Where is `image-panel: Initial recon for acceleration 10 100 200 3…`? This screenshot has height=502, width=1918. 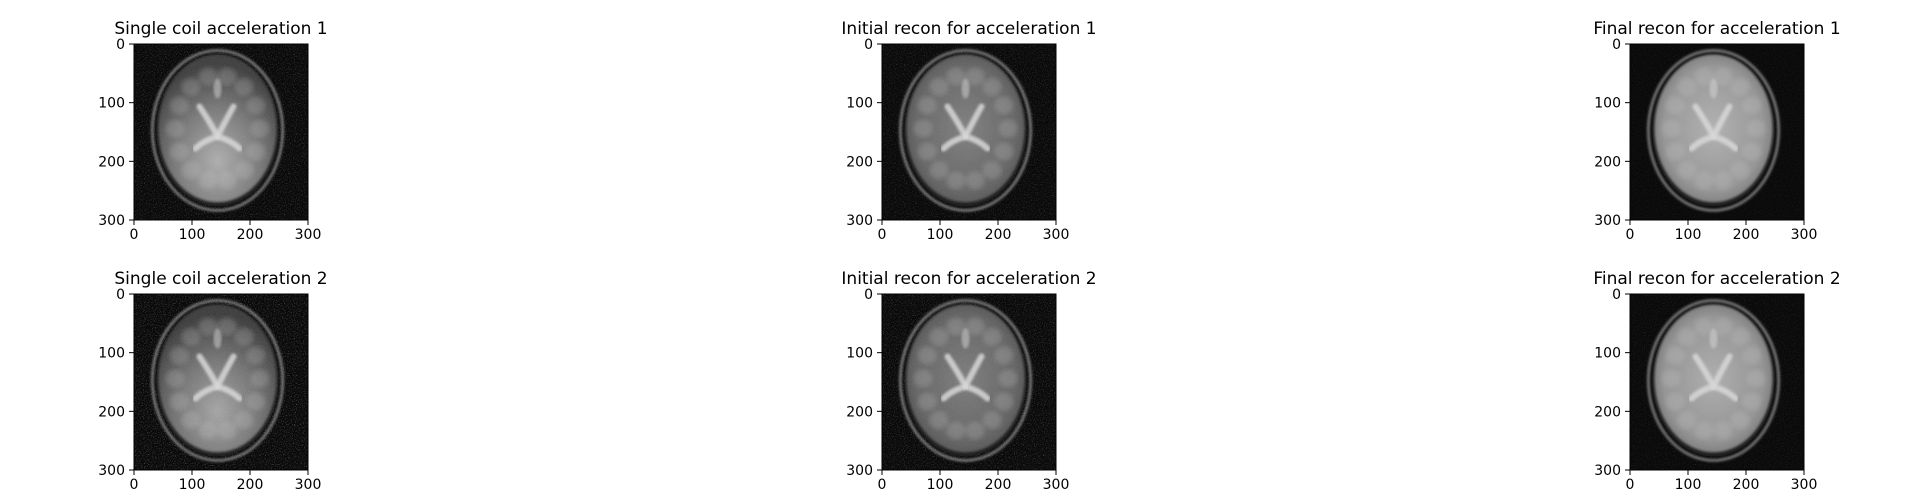 image-panel: Initial recon for acceleration 10 100 200 3… is located at coordinates (968, 131).